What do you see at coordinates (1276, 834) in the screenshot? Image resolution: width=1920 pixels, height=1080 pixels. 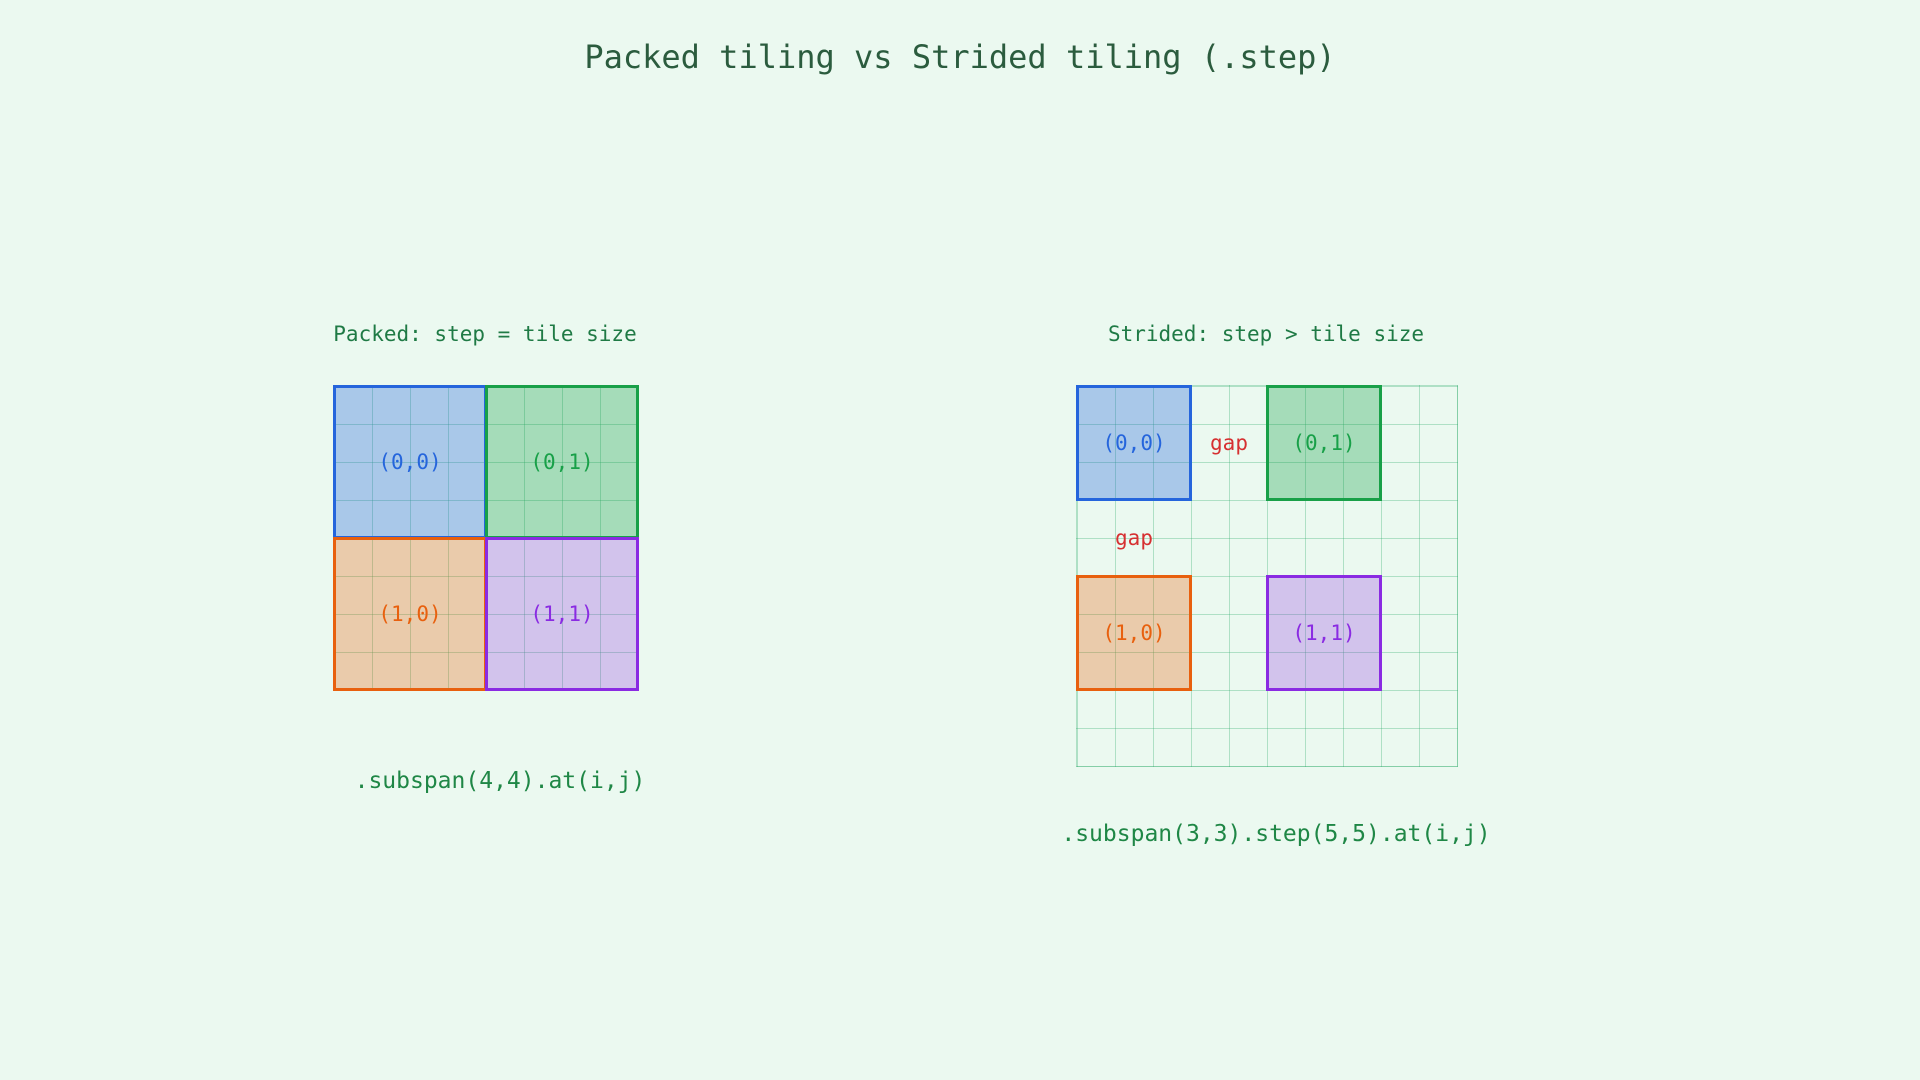 I see `panel-strided-caption: .subspan(3,3).step(5,5).at(i,j)` at bounding box center [1276, 834].